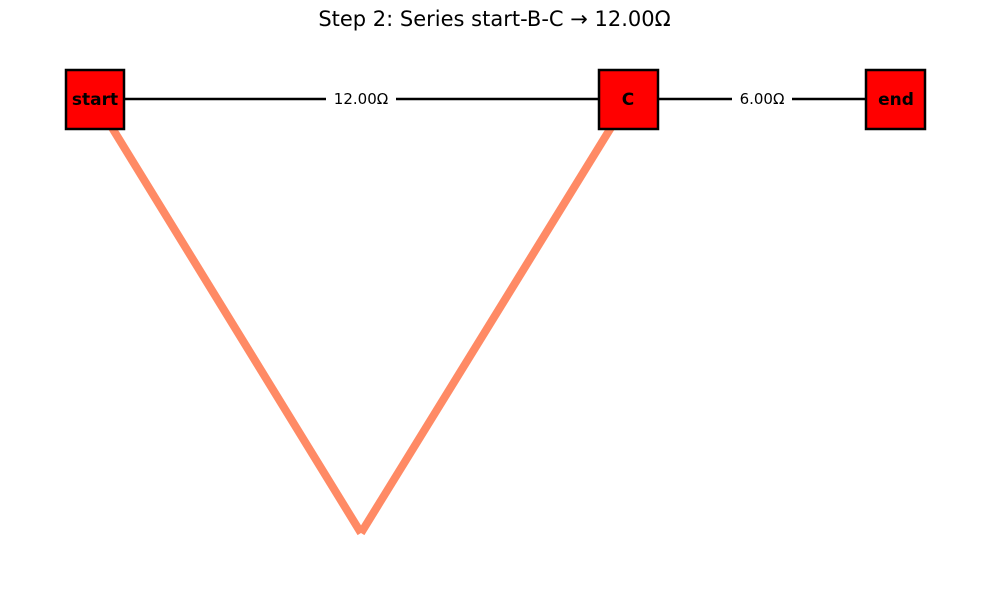 The image size is (989, 590). I want to click on node-label-start: start, so click(95, 100).